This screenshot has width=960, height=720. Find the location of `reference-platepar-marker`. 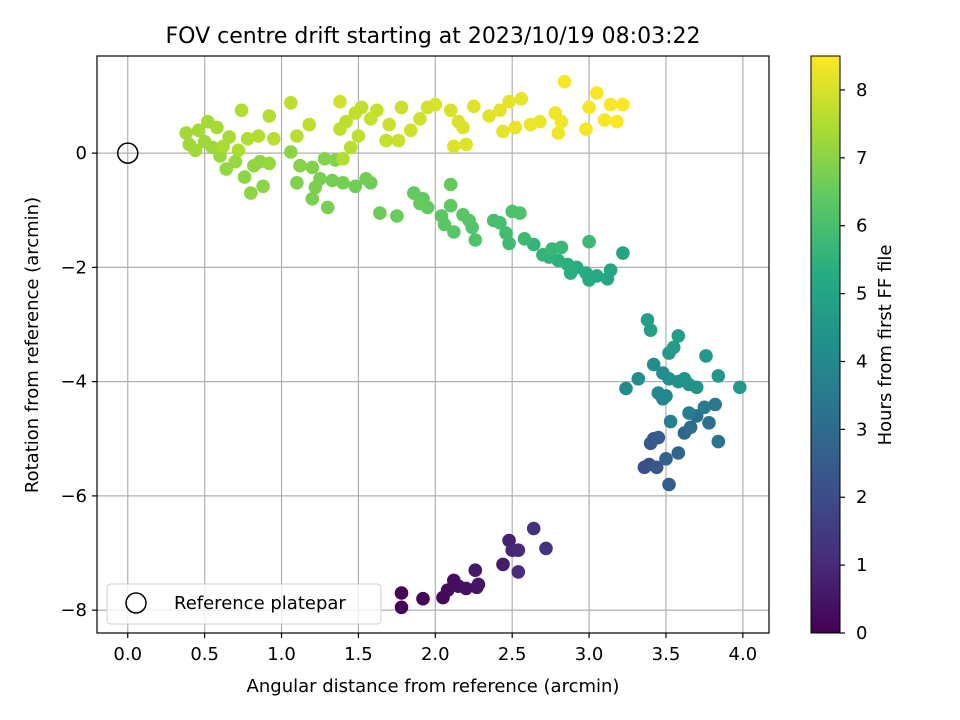

reference-platepar-marker is located at coordinates (128, 153).